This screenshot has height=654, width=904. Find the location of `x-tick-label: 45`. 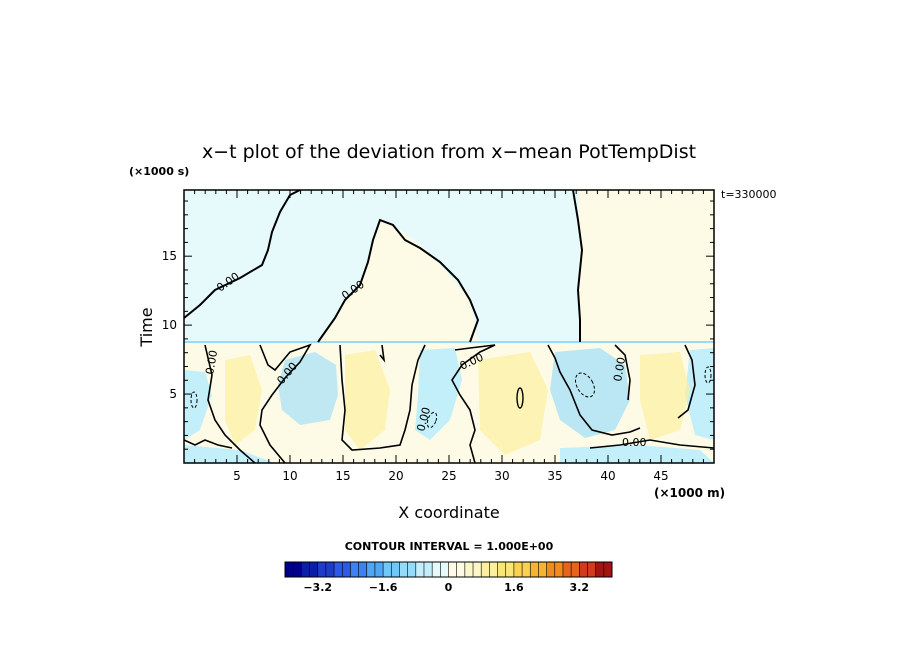

x-tick-label: 45 is located at coordinates (660, 476).